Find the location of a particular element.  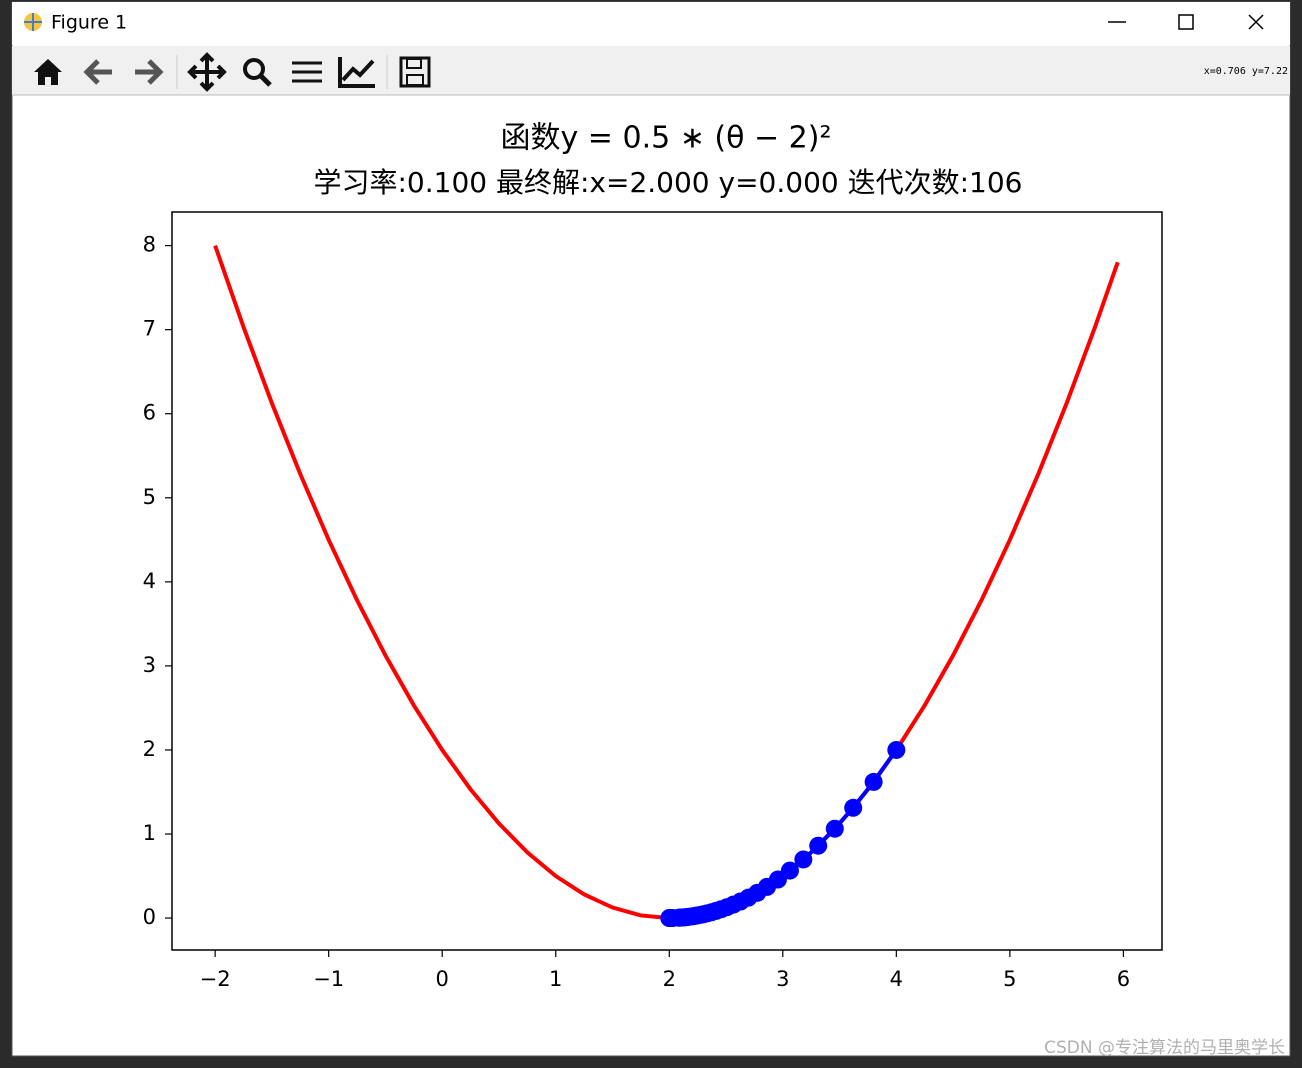

y-tick-label: 7 is located at coordinates (149, 329).